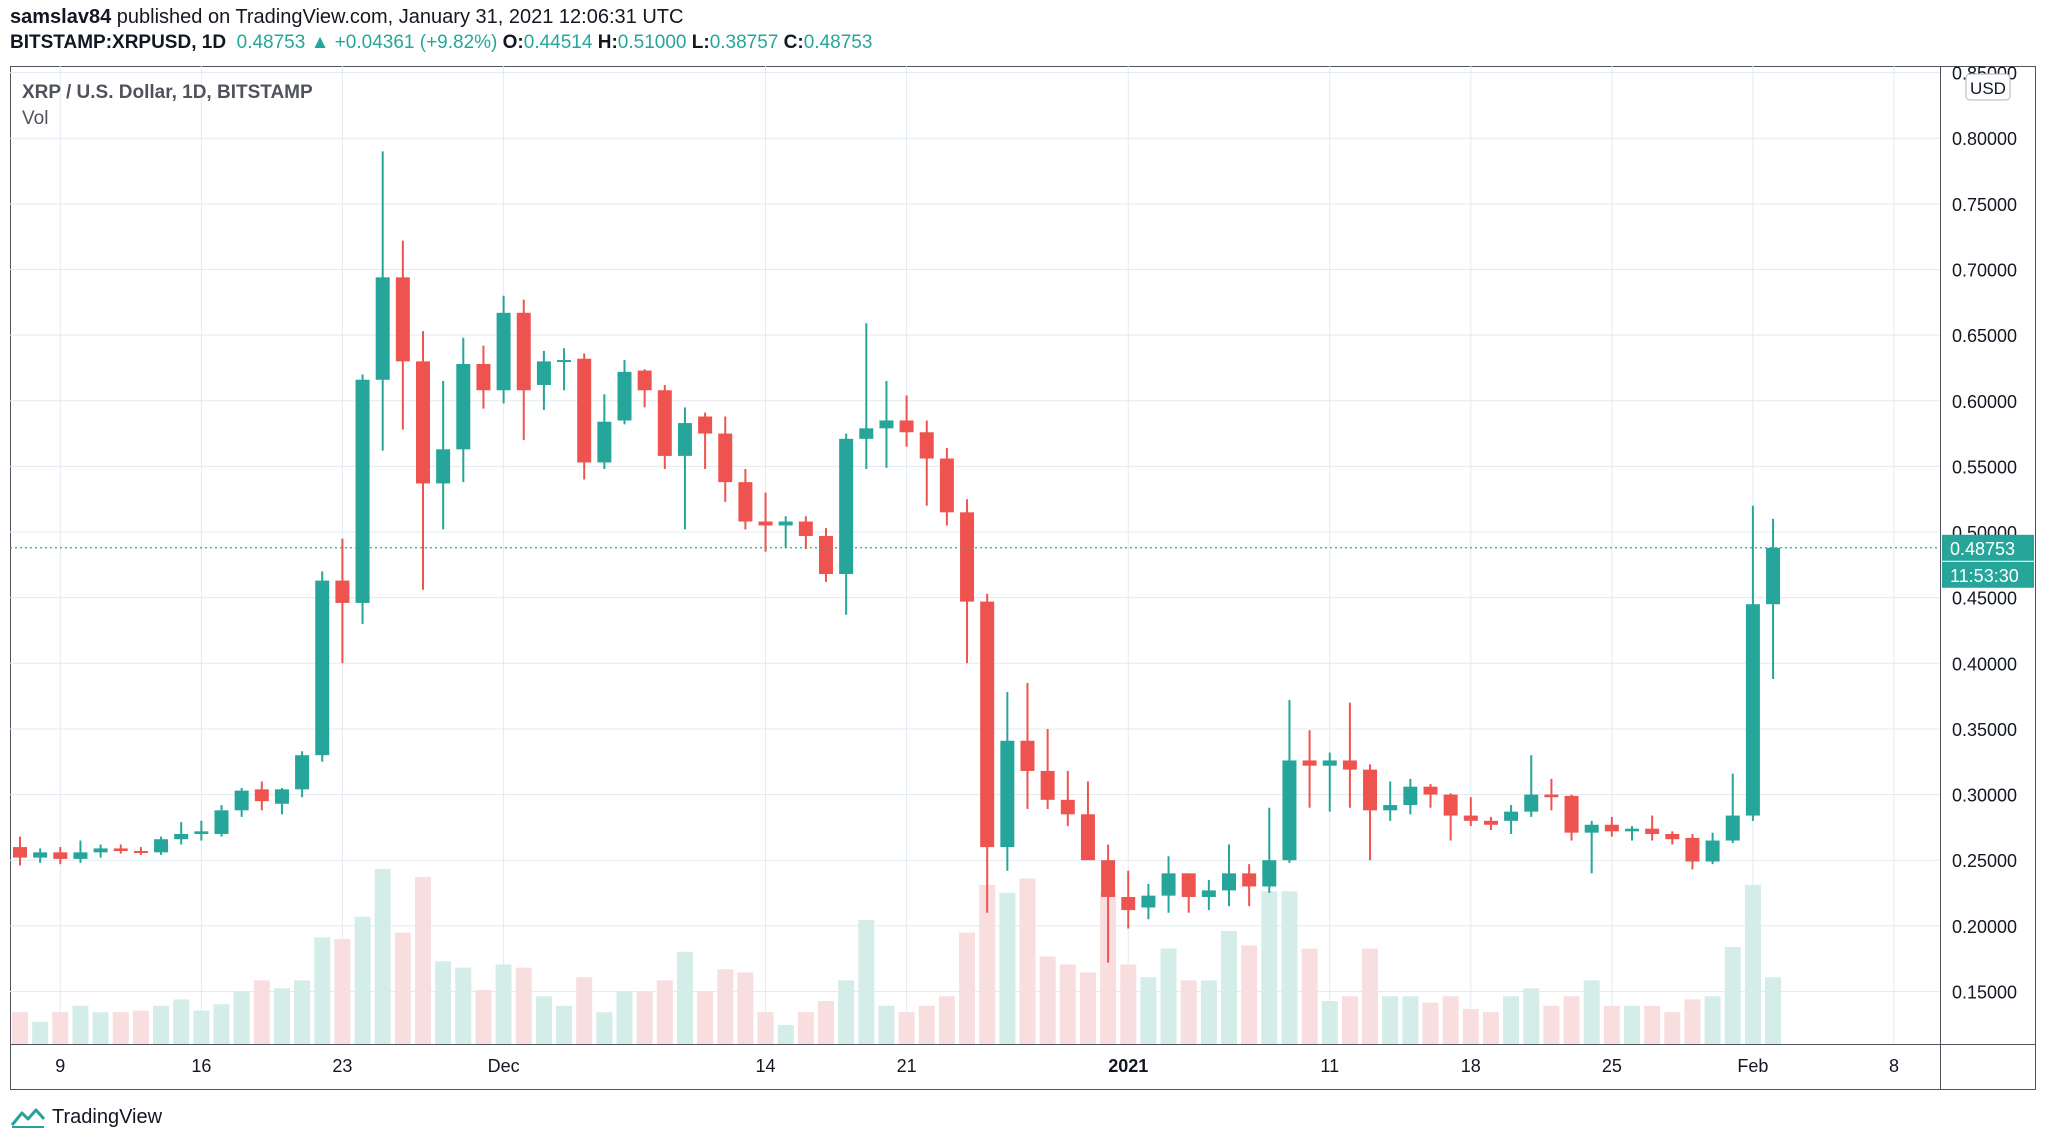  Describe the element at coordinates (1984, 270) in the screenshot. I see `y-tick-label: 0.70000` at that location.